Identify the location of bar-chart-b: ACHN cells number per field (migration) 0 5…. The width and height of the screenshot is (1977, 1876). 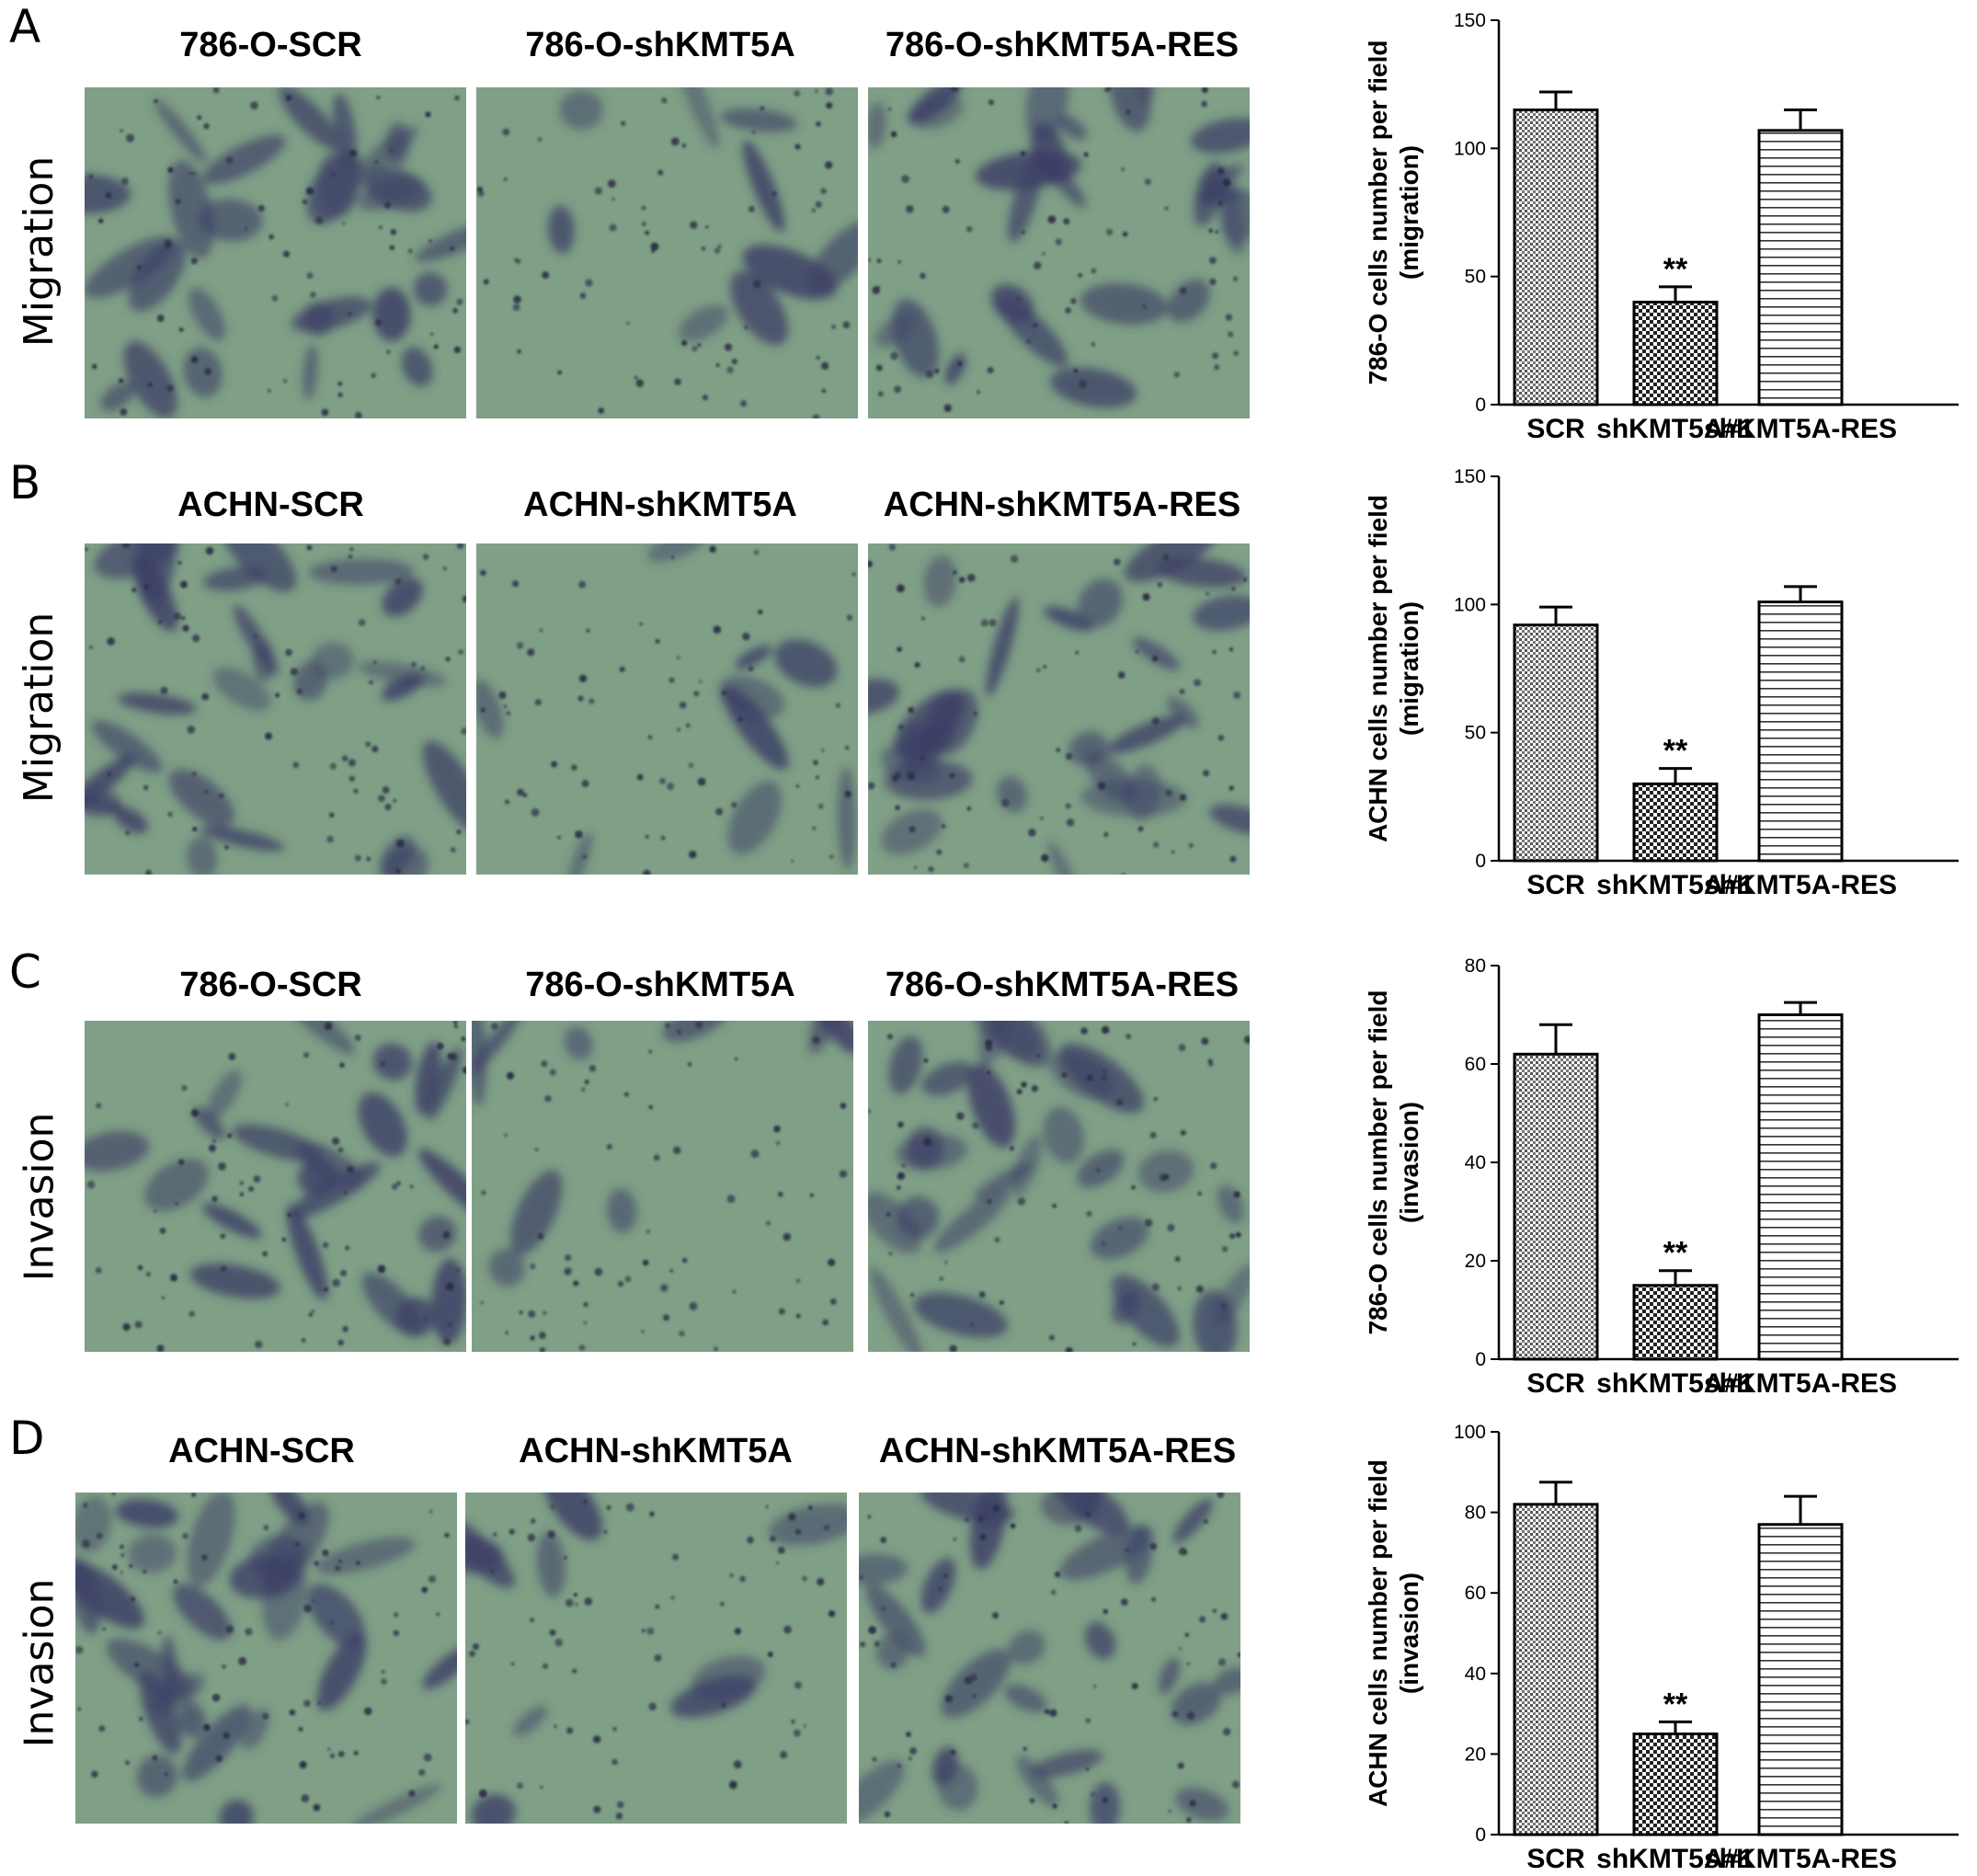
(1646, 686).